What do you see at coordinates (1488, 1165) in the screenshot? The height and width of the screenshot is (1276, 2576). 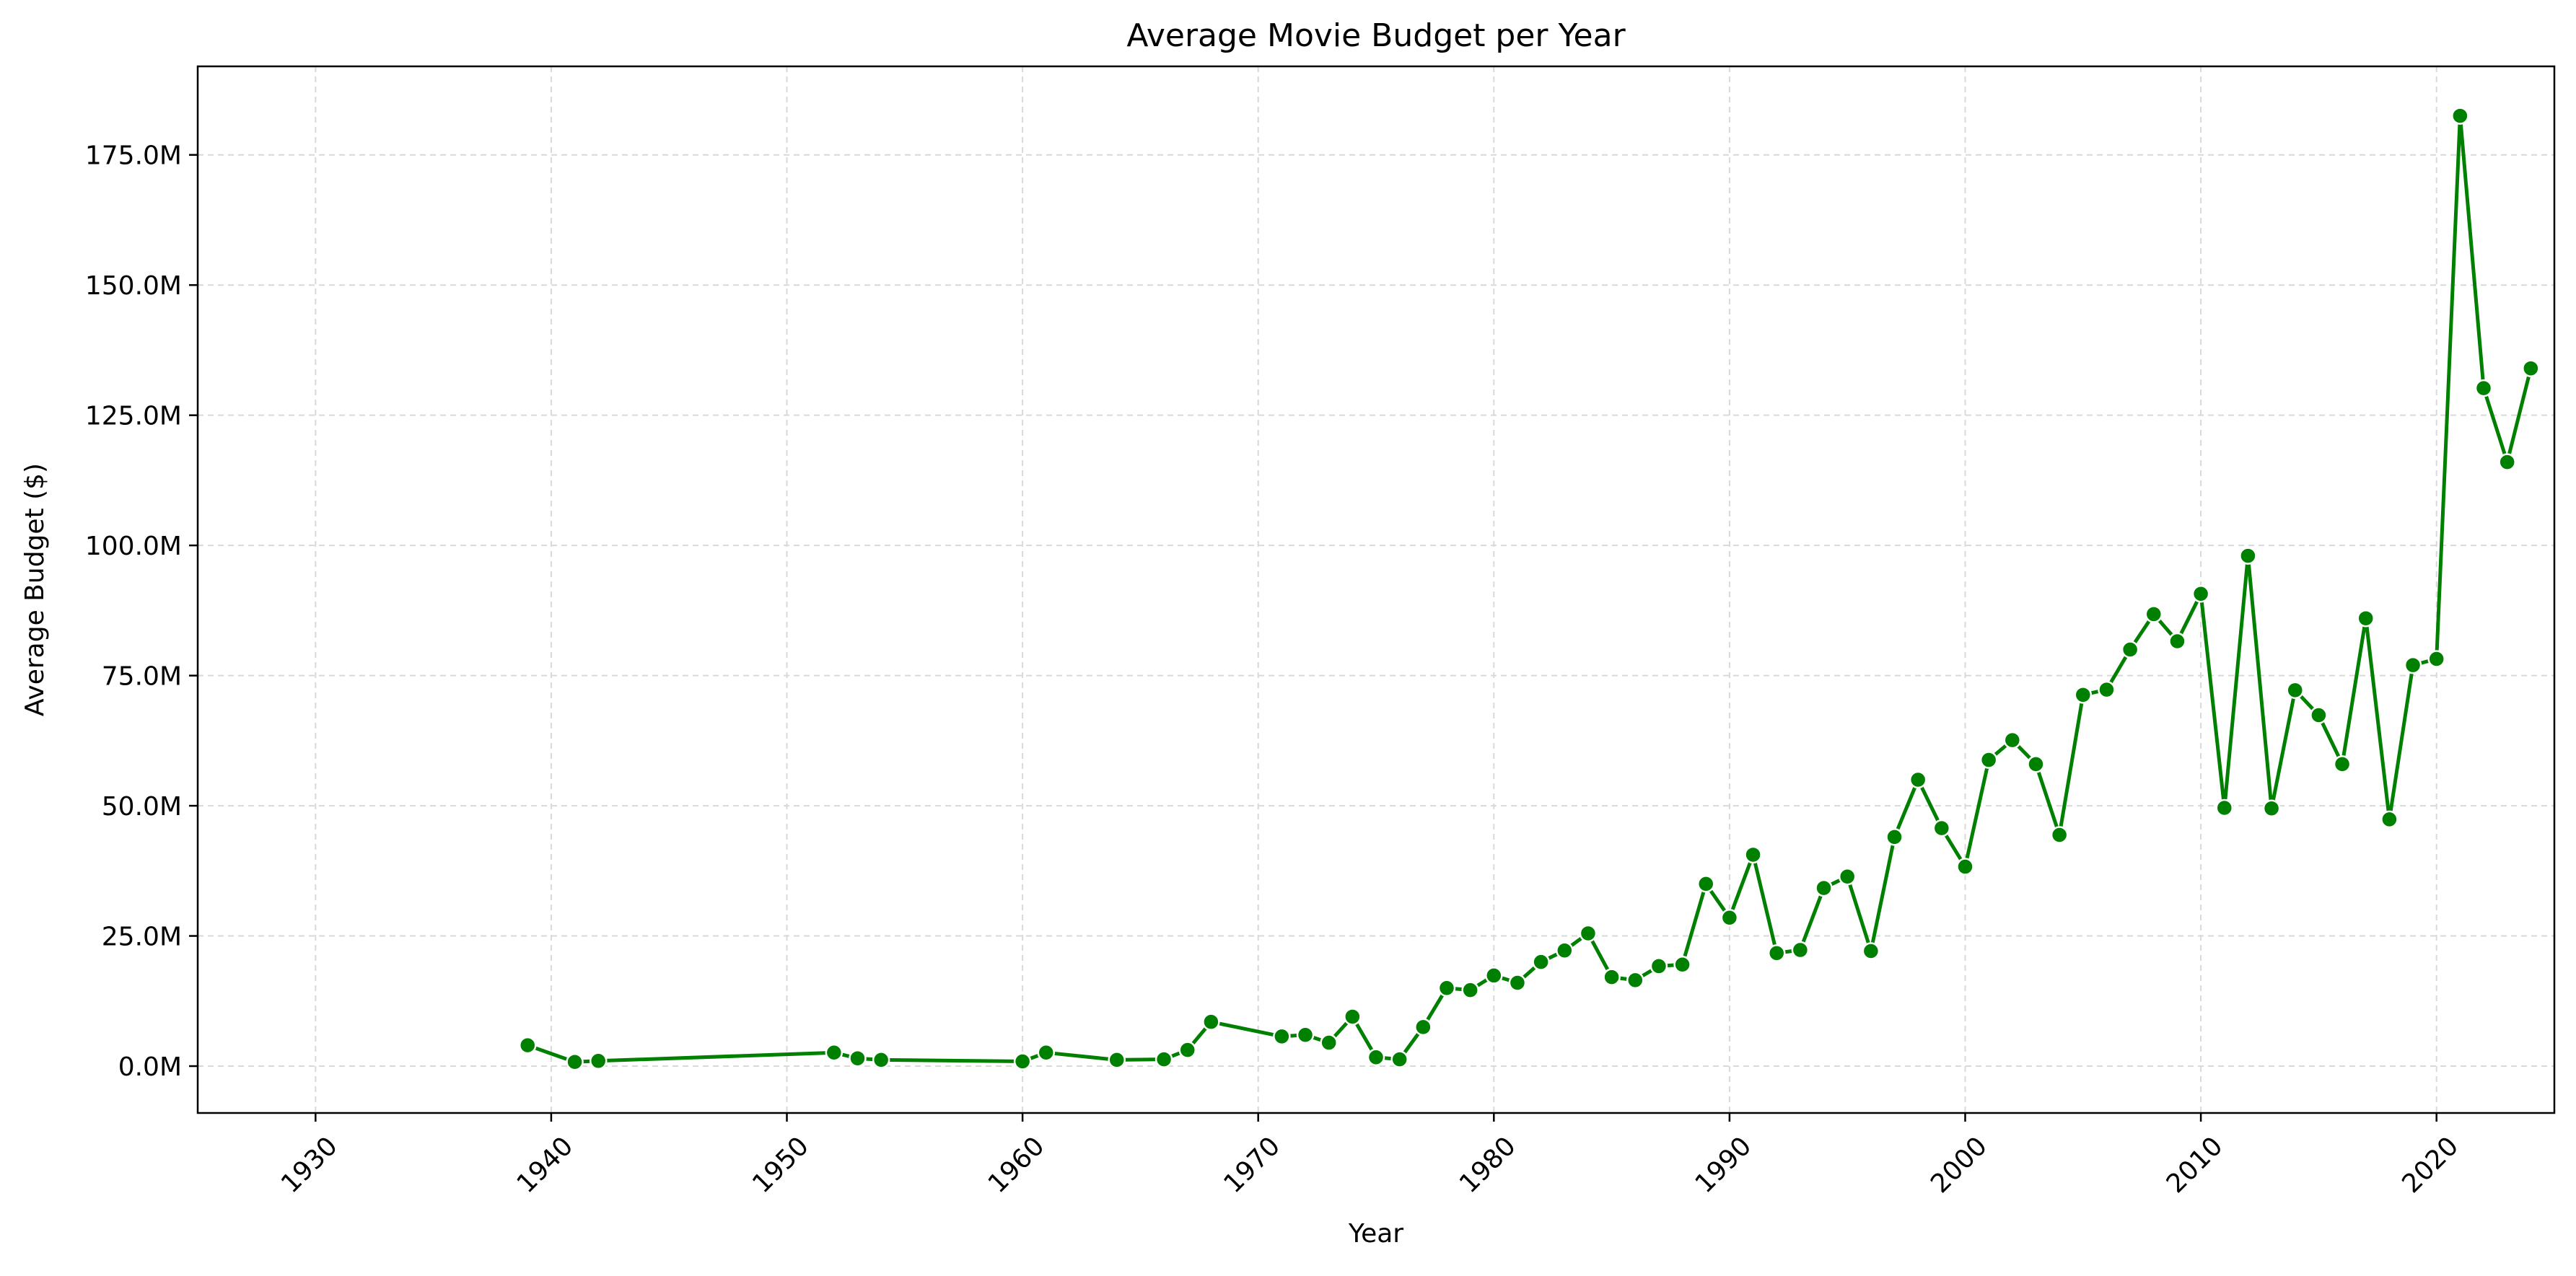 I see `x-tick-label: 1980` at bounding box center [1488, 1165].